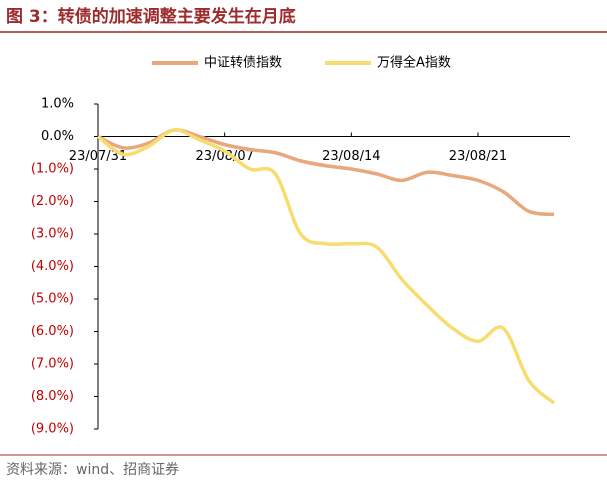 This screenshot has width=607, height=485. I want to click on y-tick-label: (2.0%), so click(52, 201).